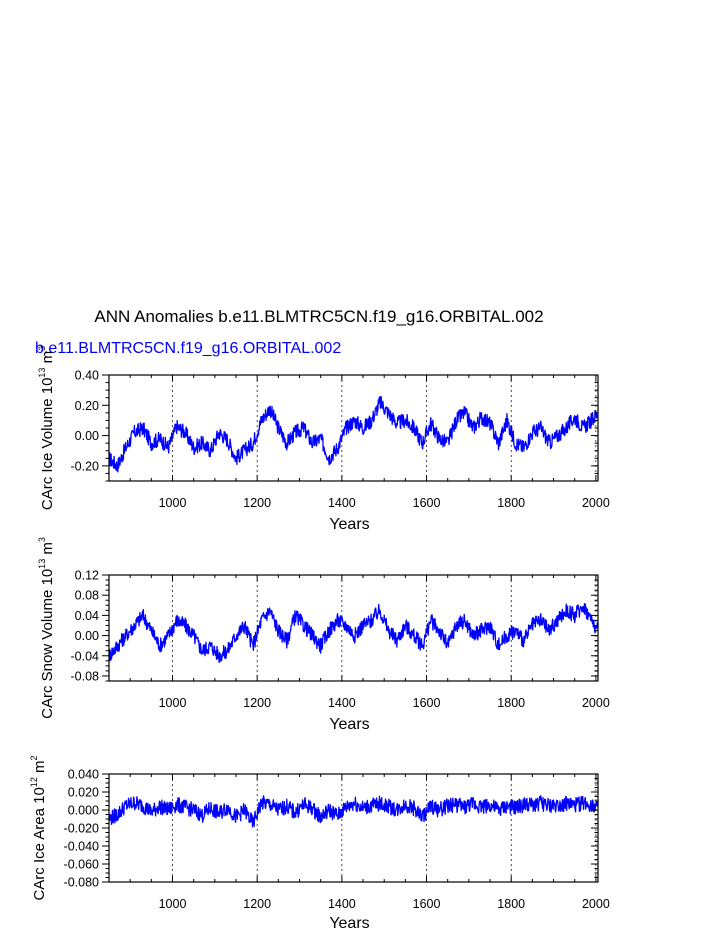 The height and width of the screenshot is (935, 723). I want to click on y-axis-label: CArc Ice Area 1012 m2, so click(38, 827).